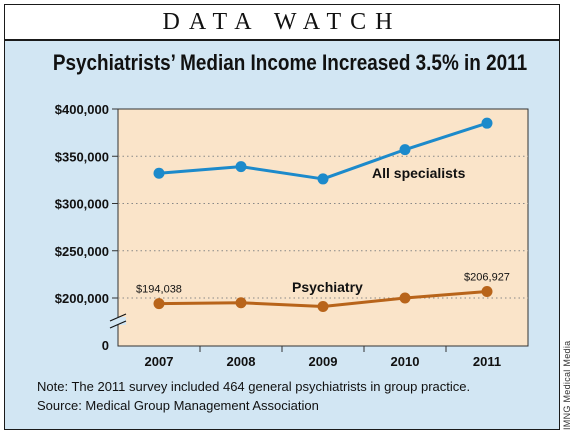  Describe the element at coordinates (82, 109) in the screenshot. I see `y-tick-label: $400,000` at that location.